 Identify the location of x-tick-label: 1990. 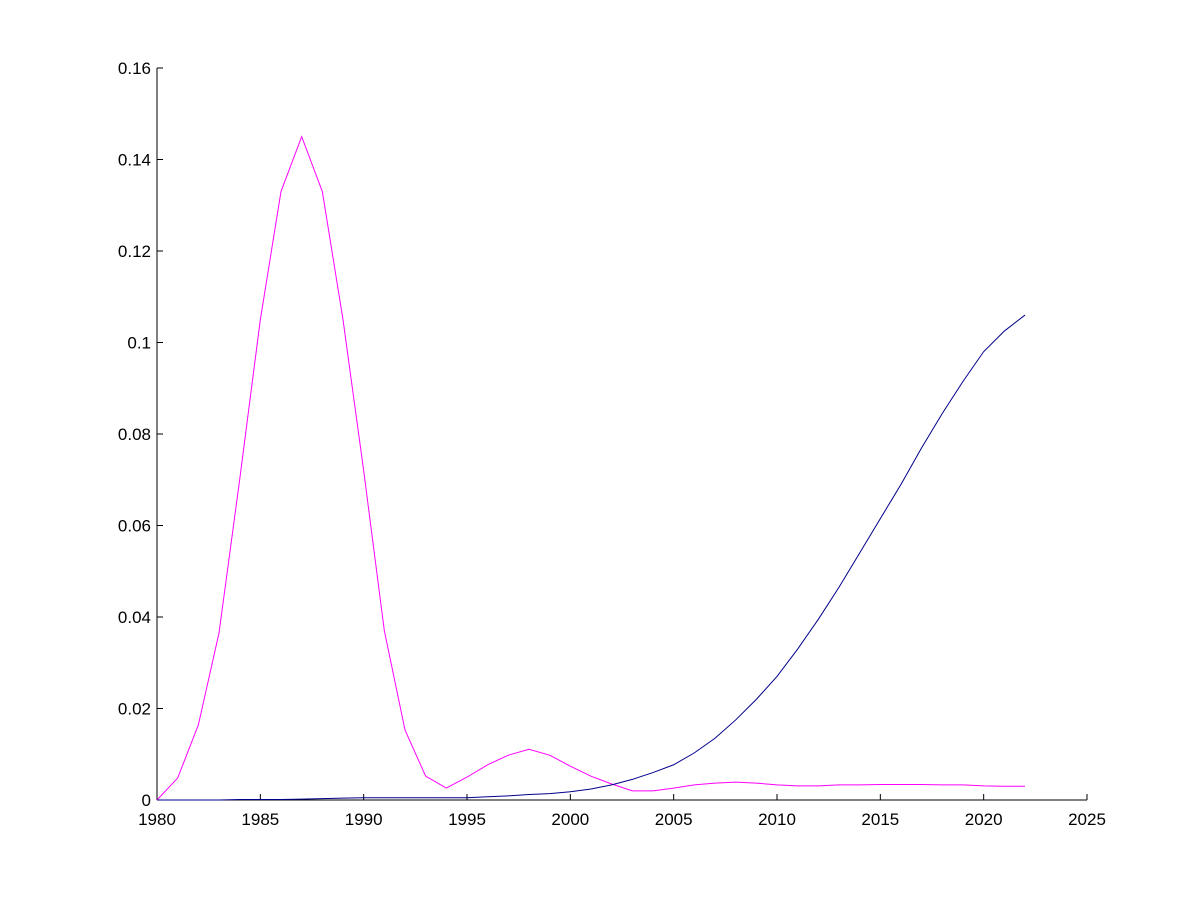
(364, 819).